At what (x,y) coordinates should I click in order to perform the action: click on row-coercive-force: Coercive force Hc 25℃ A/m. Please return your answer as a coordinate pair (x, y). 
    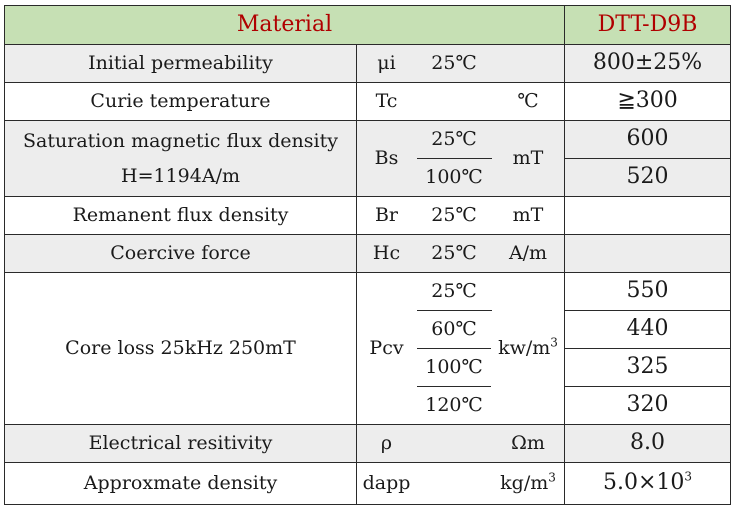
    Looking at the image, I should click on (368, 253).